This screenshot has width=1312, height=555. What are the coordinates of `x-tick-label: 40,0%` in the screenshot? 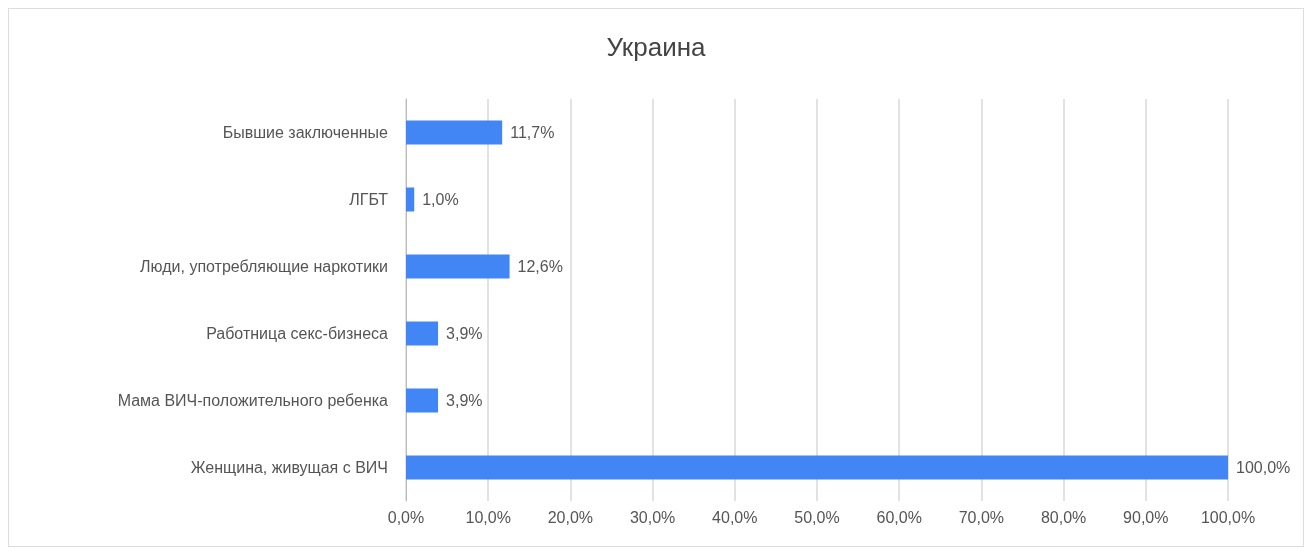 It's located at (735, 517).